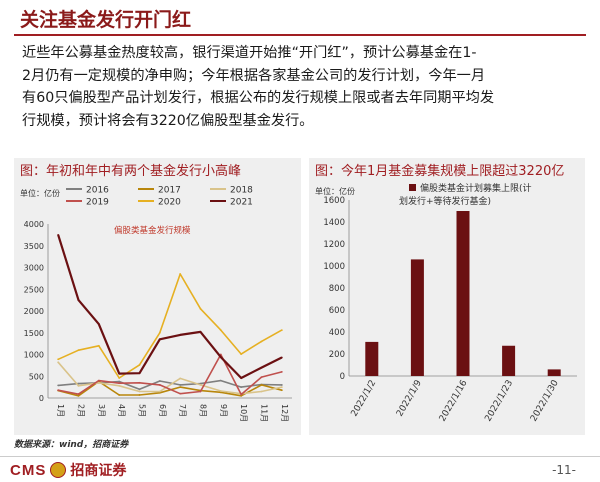 The width and height of the screenshot is (600, 482). What do you see at coordinates (34, 246) in the screenshot?
I see `y-tick-label: 3500` at bounding box center [34, 246].